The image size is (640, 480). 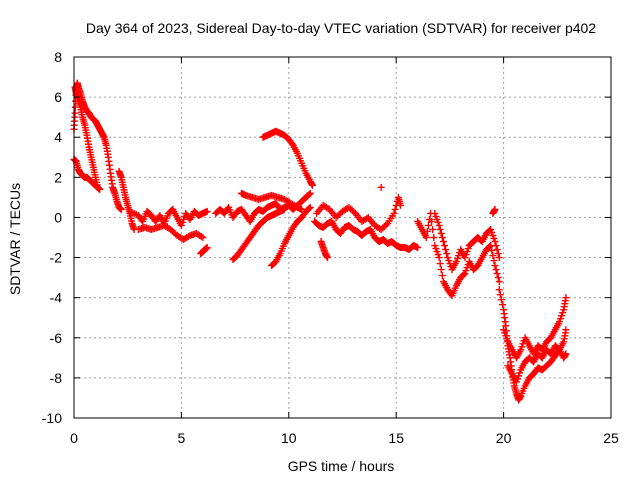 I want to click on y-tick-label: 4, so click(x=58, y=137).